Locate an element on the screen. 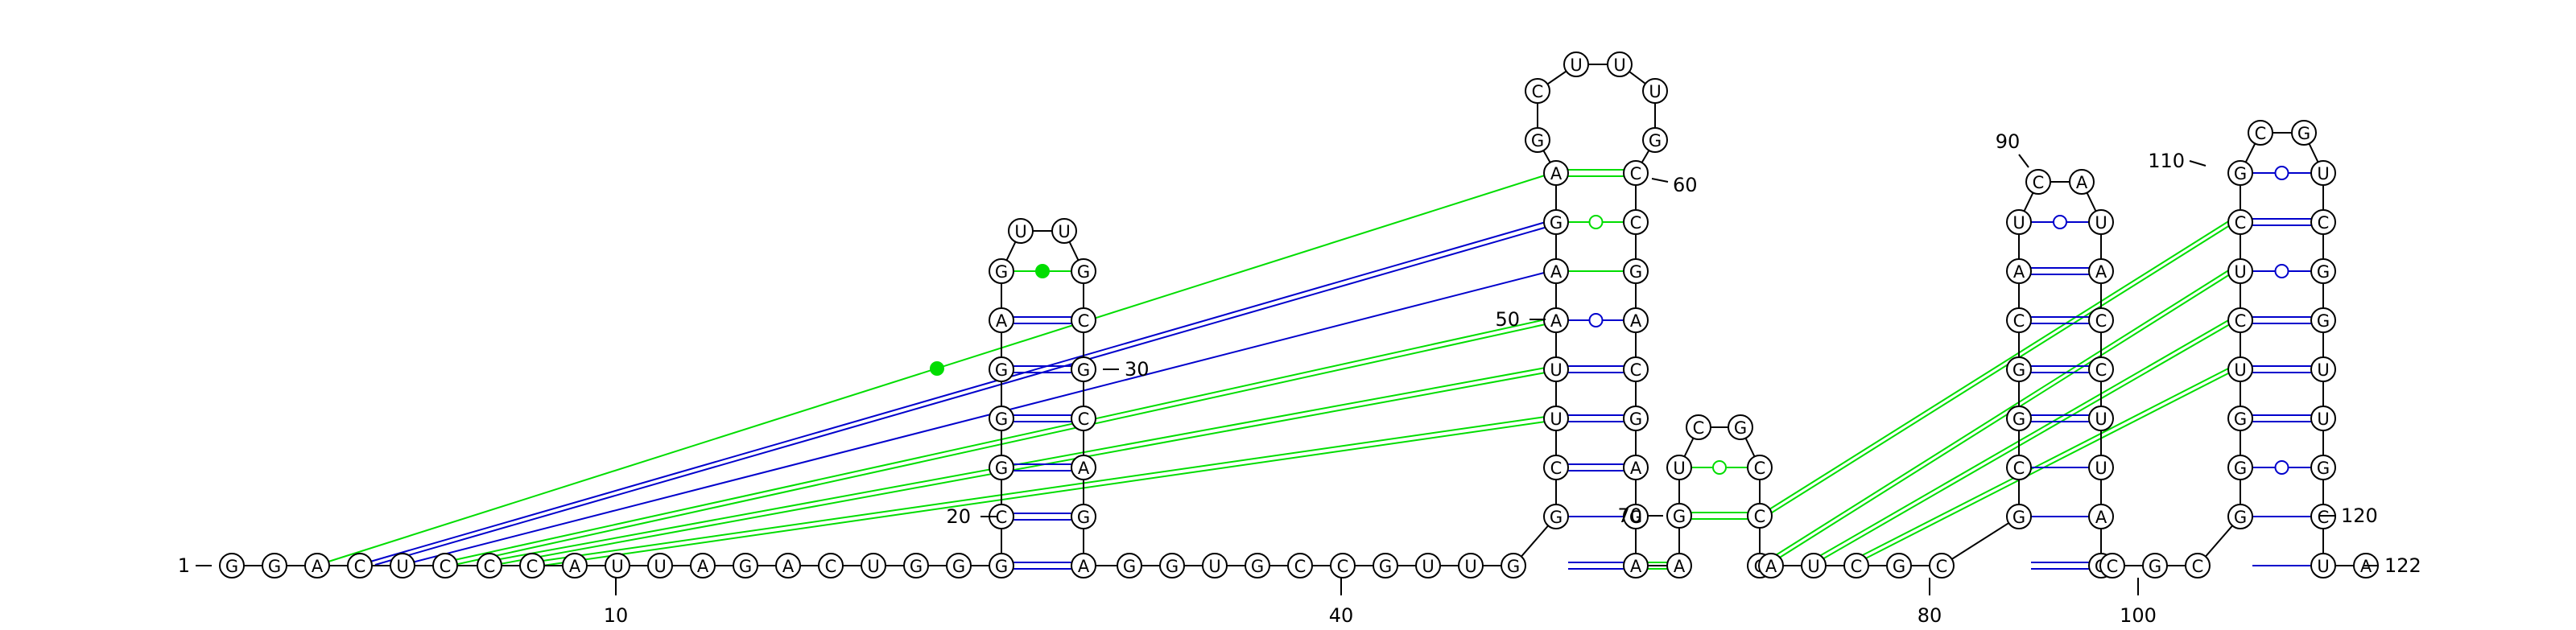 This screenshot has width=2576, height=630. position-label: 60 is located at coordinates (1686, 185).